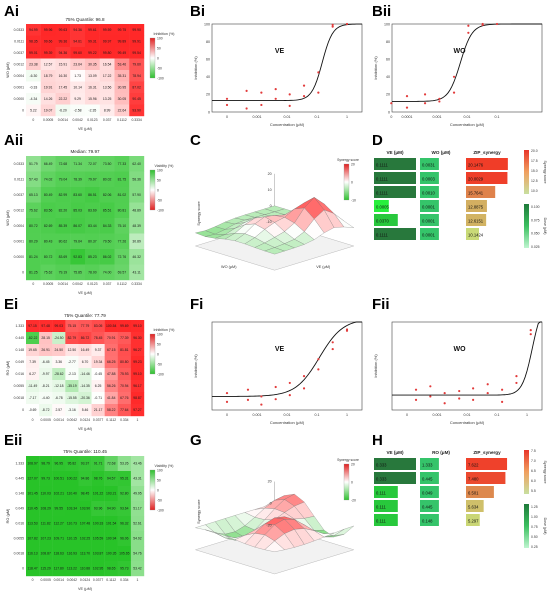 Image resolution: width=550 pixels, height=592 pixels. What do you see at coordinates (19, 226) in the screenshot?
I see `y-tick-label: 0.0004` at bounding box center [19, 226].